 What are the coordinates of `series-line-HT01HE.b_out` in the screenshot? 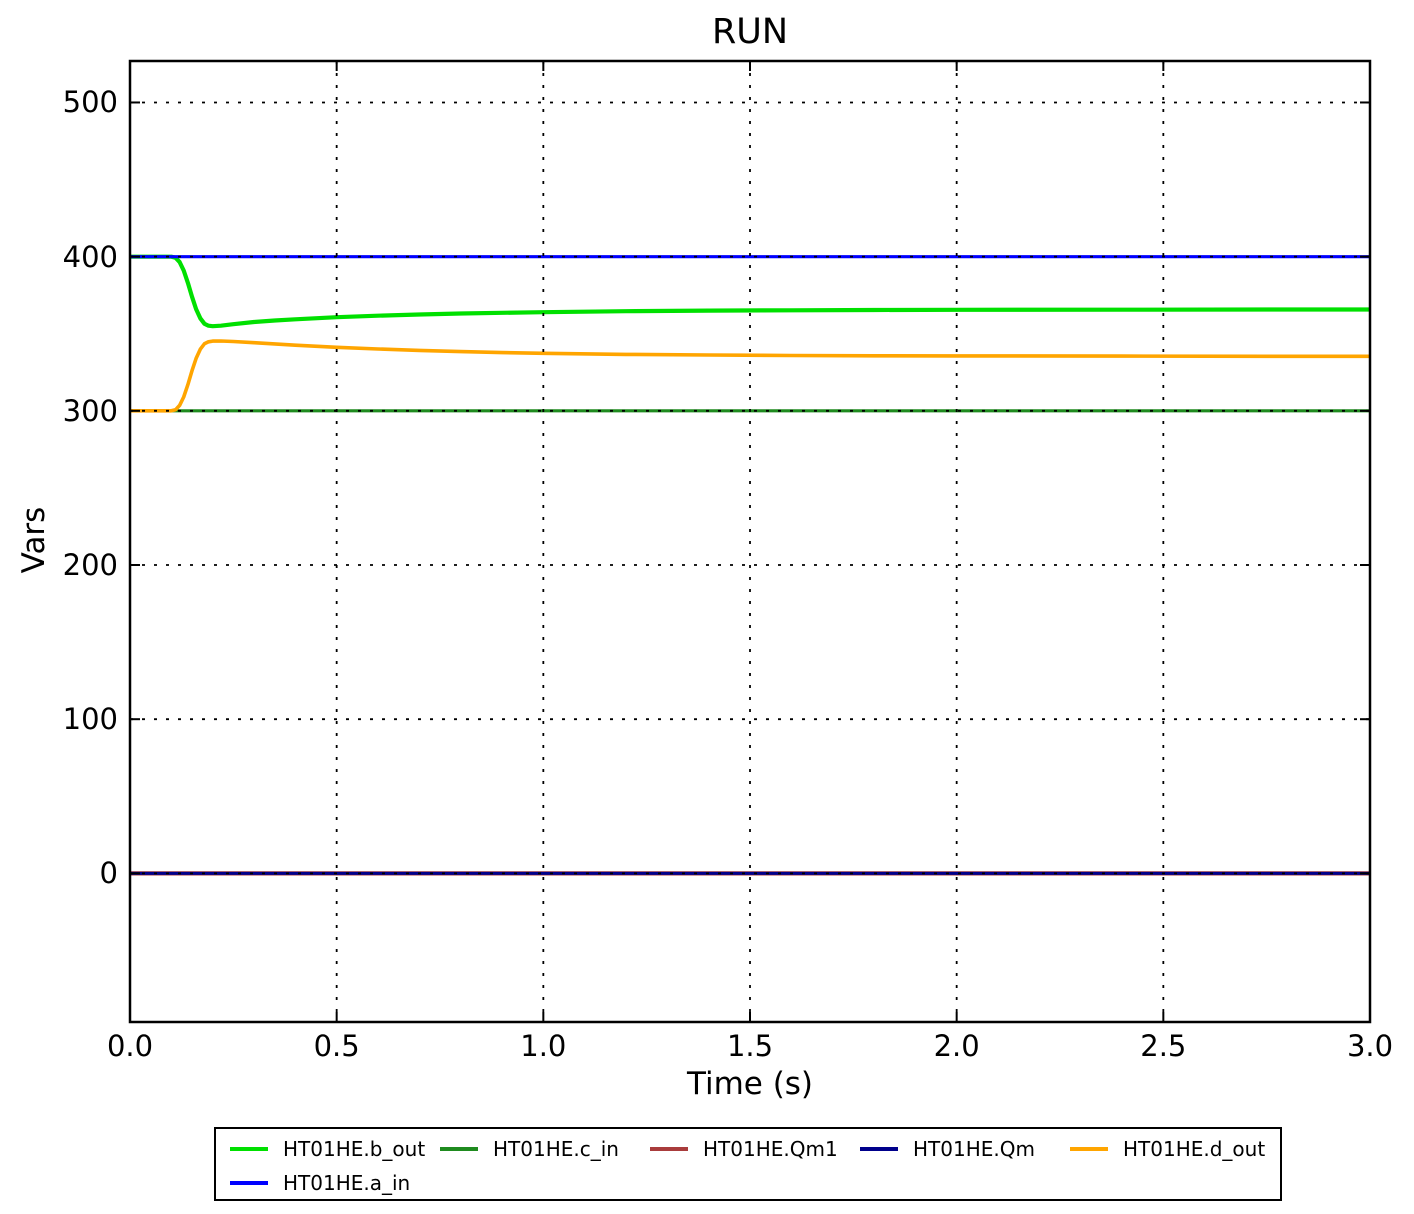 It's located at (750, 291).